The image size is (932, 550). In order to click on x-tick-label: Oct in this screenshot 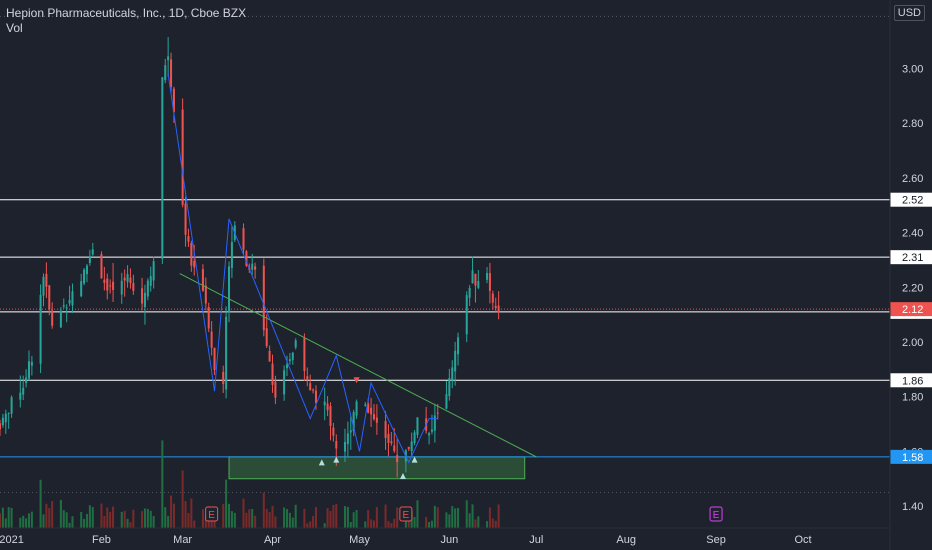, I will do `click(802, 540)`.